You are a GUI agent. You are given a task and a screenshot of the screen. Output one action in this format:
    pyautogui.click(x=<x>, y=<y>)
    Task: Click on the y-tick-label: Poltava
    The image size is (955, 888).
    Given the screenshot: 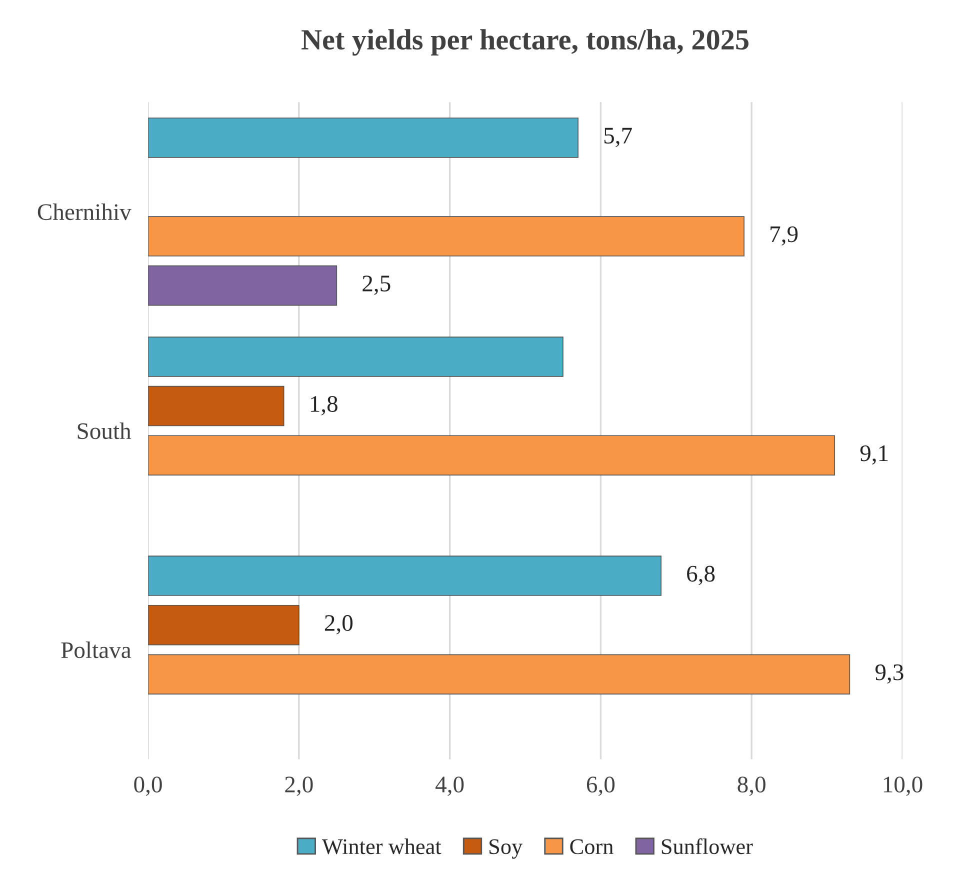 What is the action you would take?
    pyautogui.click(x=96, y=650)
    